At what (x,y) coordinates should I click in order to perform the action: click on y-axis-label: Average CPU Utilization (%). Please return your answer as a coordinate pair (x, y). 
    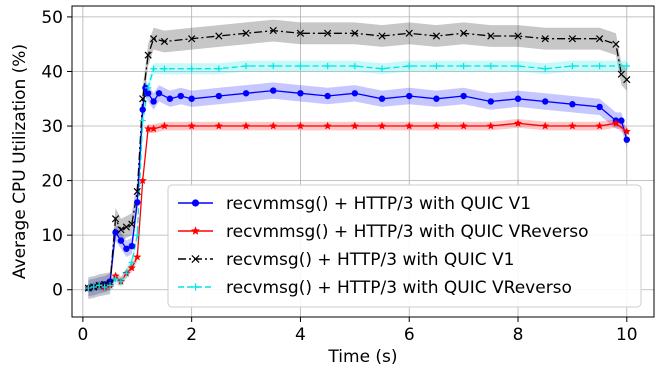
    Looking at the image, I should click on (20, 161).